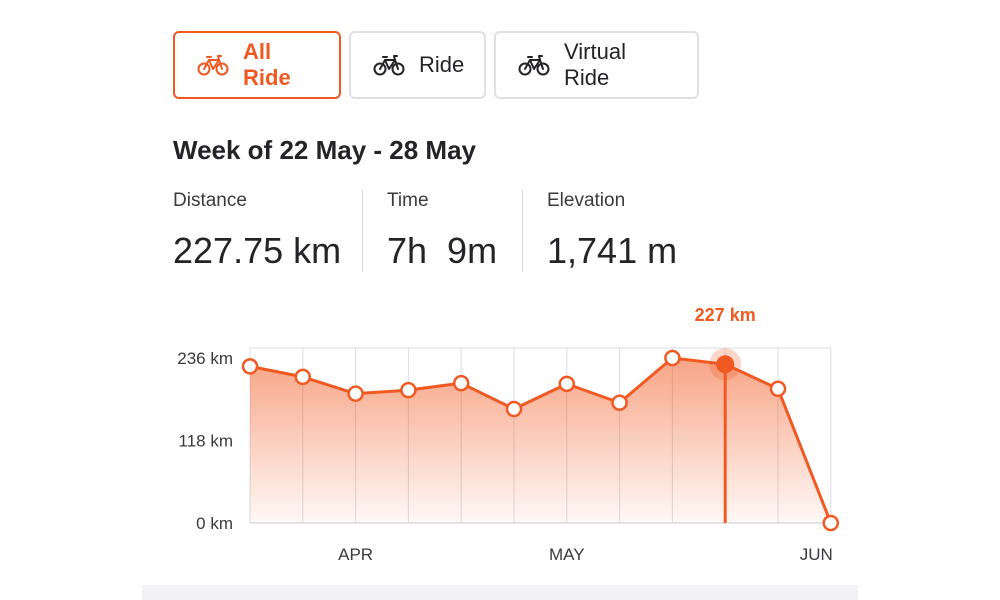 The width and height of the screenshot is (1000, 600). I want to click on filter-label: Virtual Ride, so click(595, 64).